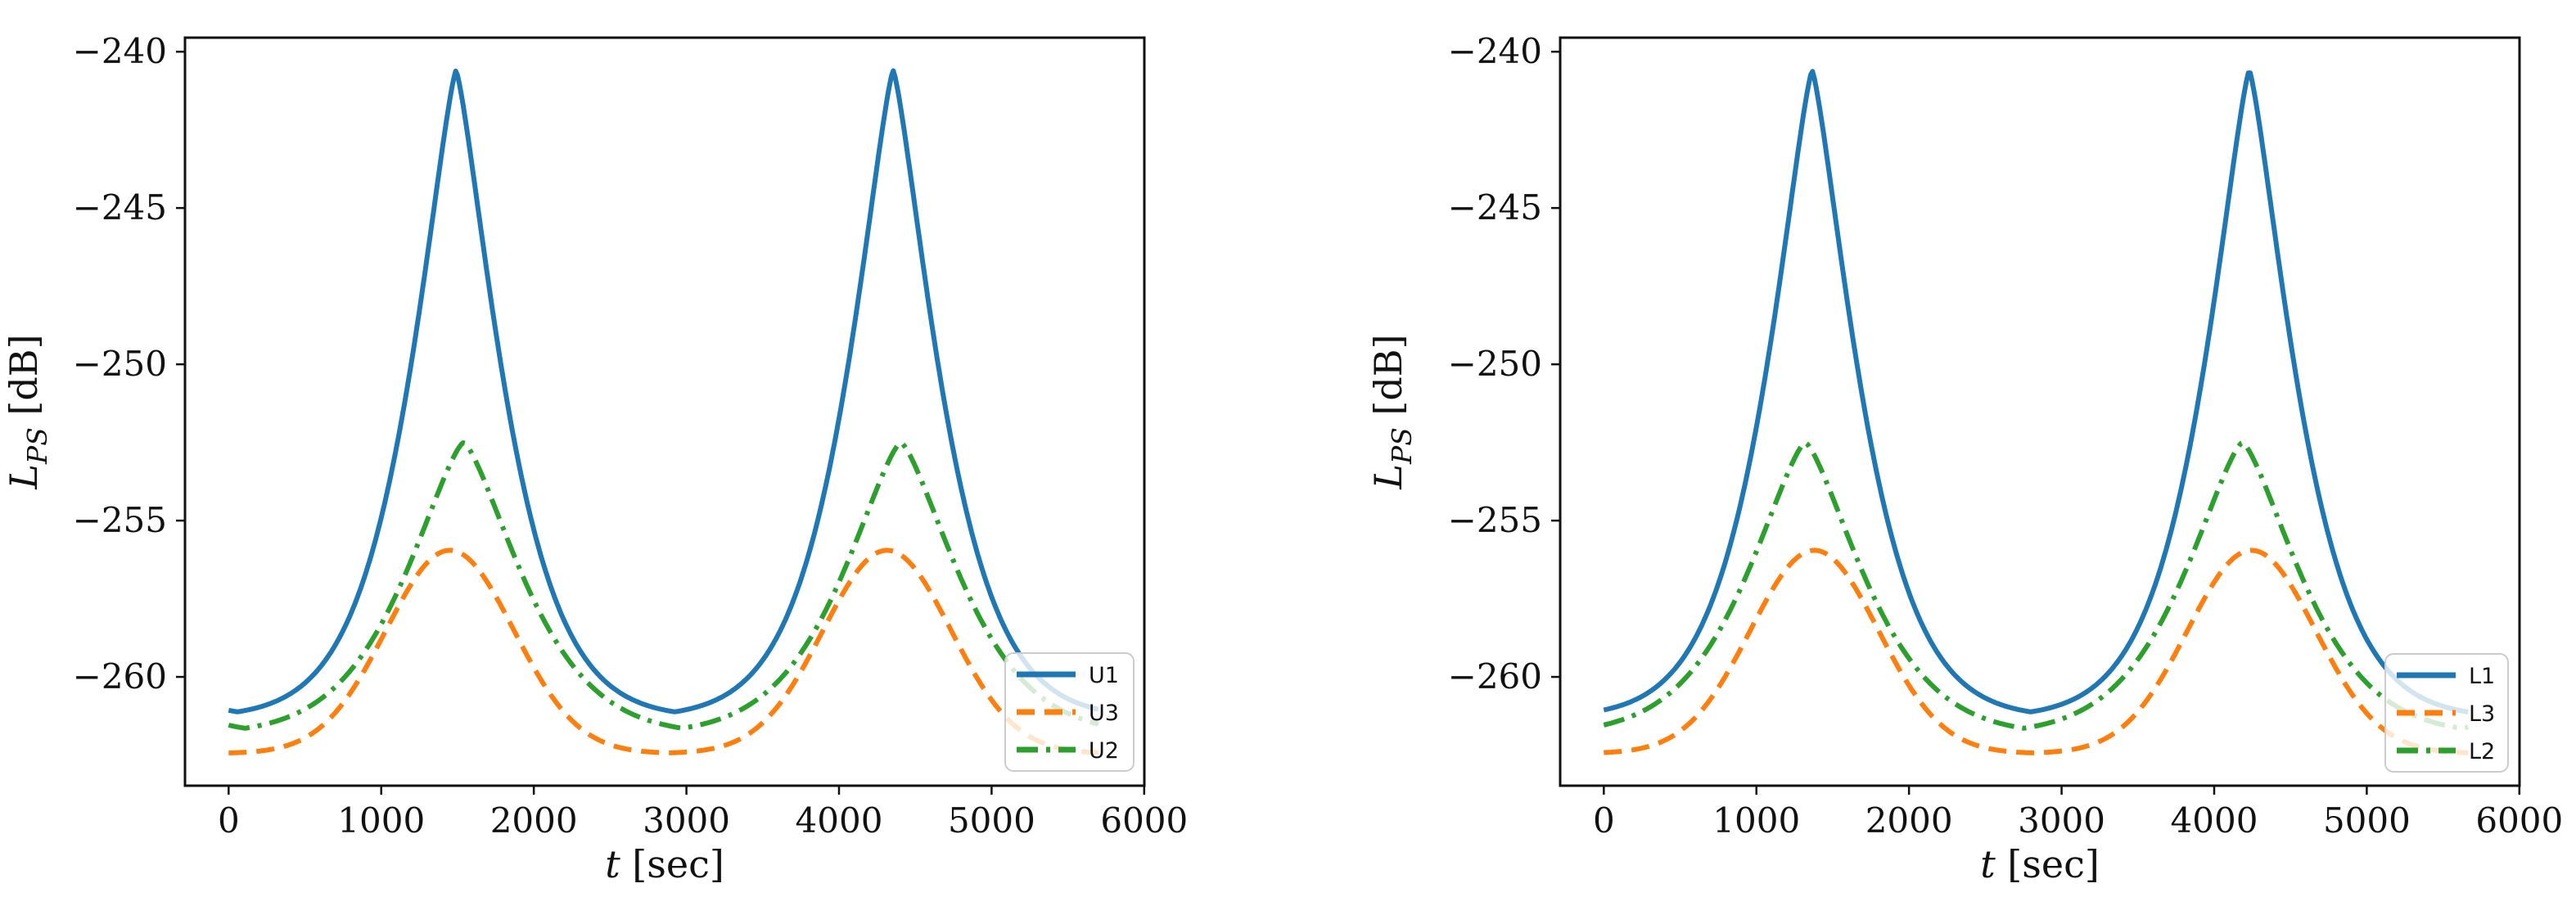 Image resolution: width=2576 pixels, height=915 pixels. I want to click on right-legend-box, so click(2446, 713).